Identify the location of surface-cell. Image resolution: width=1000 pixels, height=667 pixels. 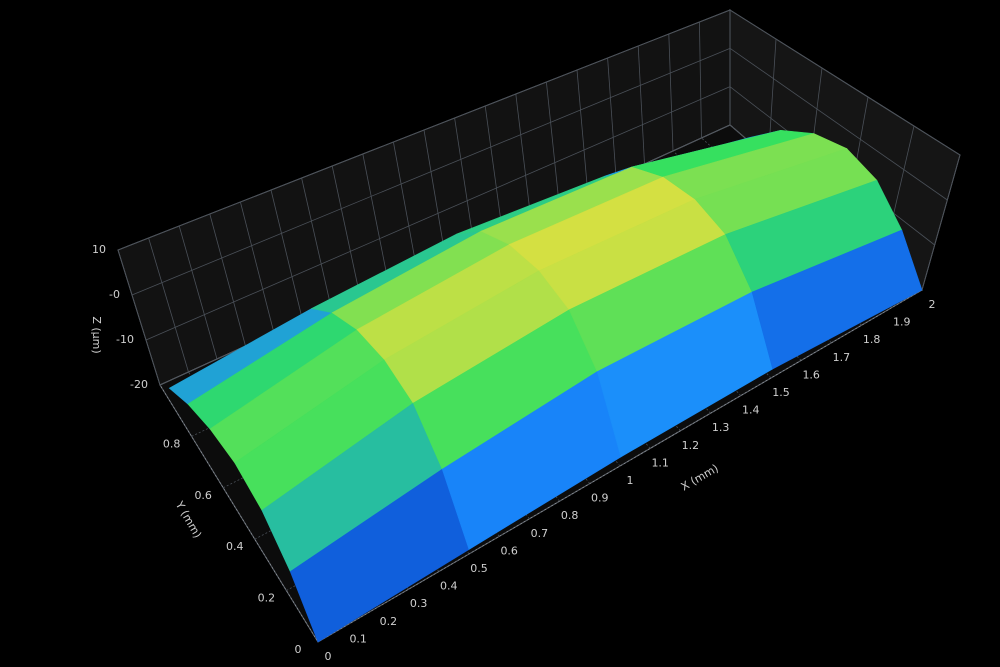
(837, 299).